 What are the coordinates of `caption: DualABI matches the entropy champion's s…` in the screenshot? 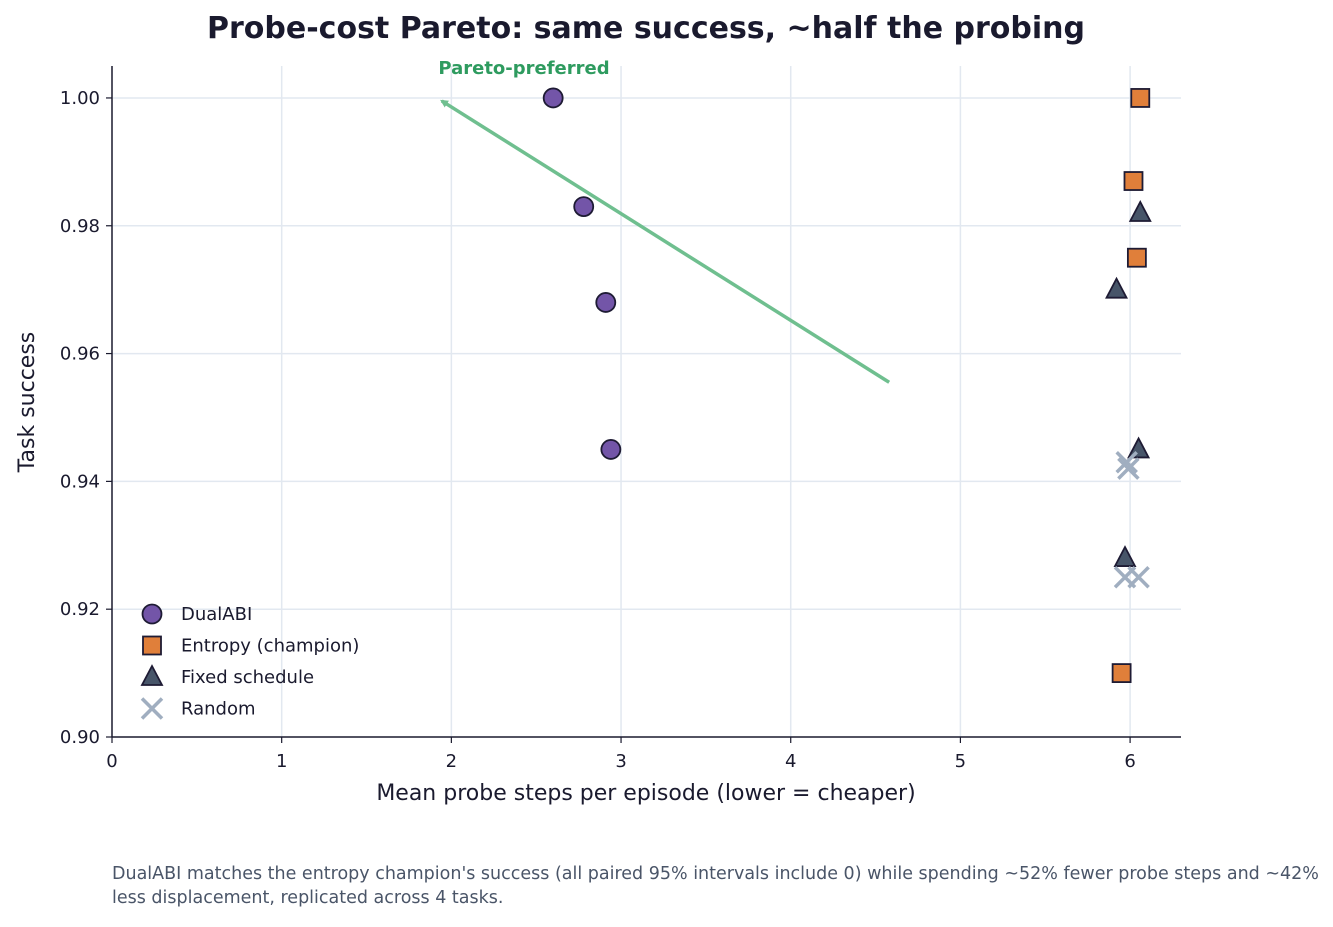 It's located at (715, 886).